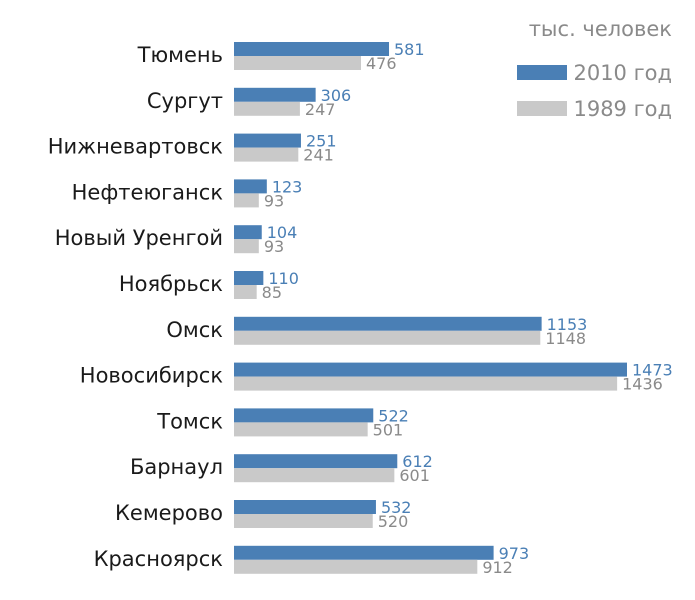  What do you see at coordinates (600, 29) in the screenshot?
I see `unit-label: тыс. человек` at bounding box center [600, 29].